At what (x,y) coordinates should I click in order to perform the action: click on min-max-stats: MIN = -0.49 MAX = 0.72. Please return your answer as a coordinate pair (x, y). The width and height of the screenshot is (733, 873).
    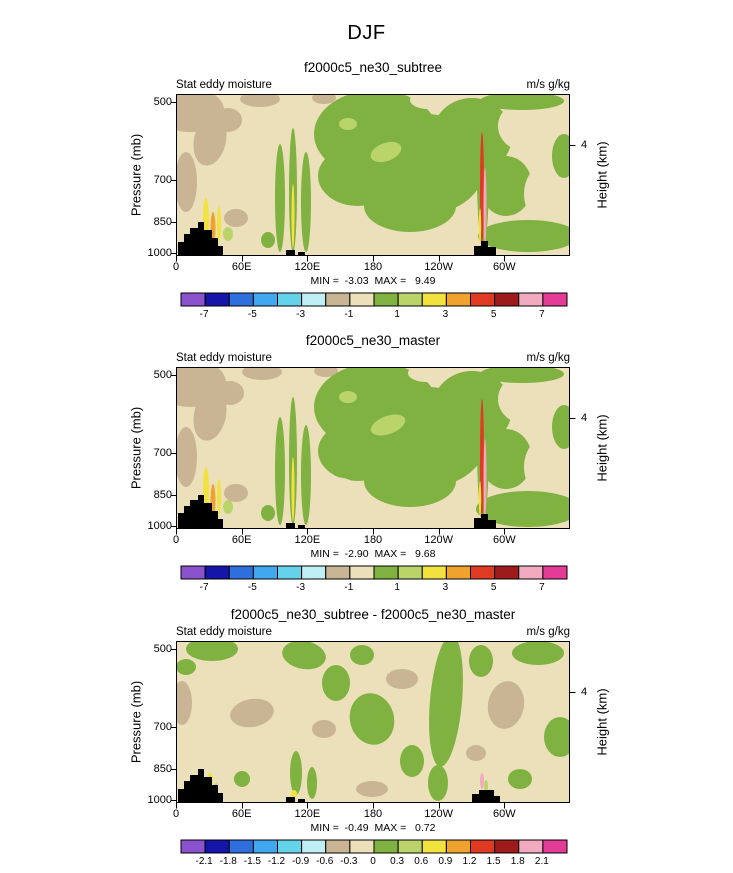
    Looking at the image, I should click on (373, 828).